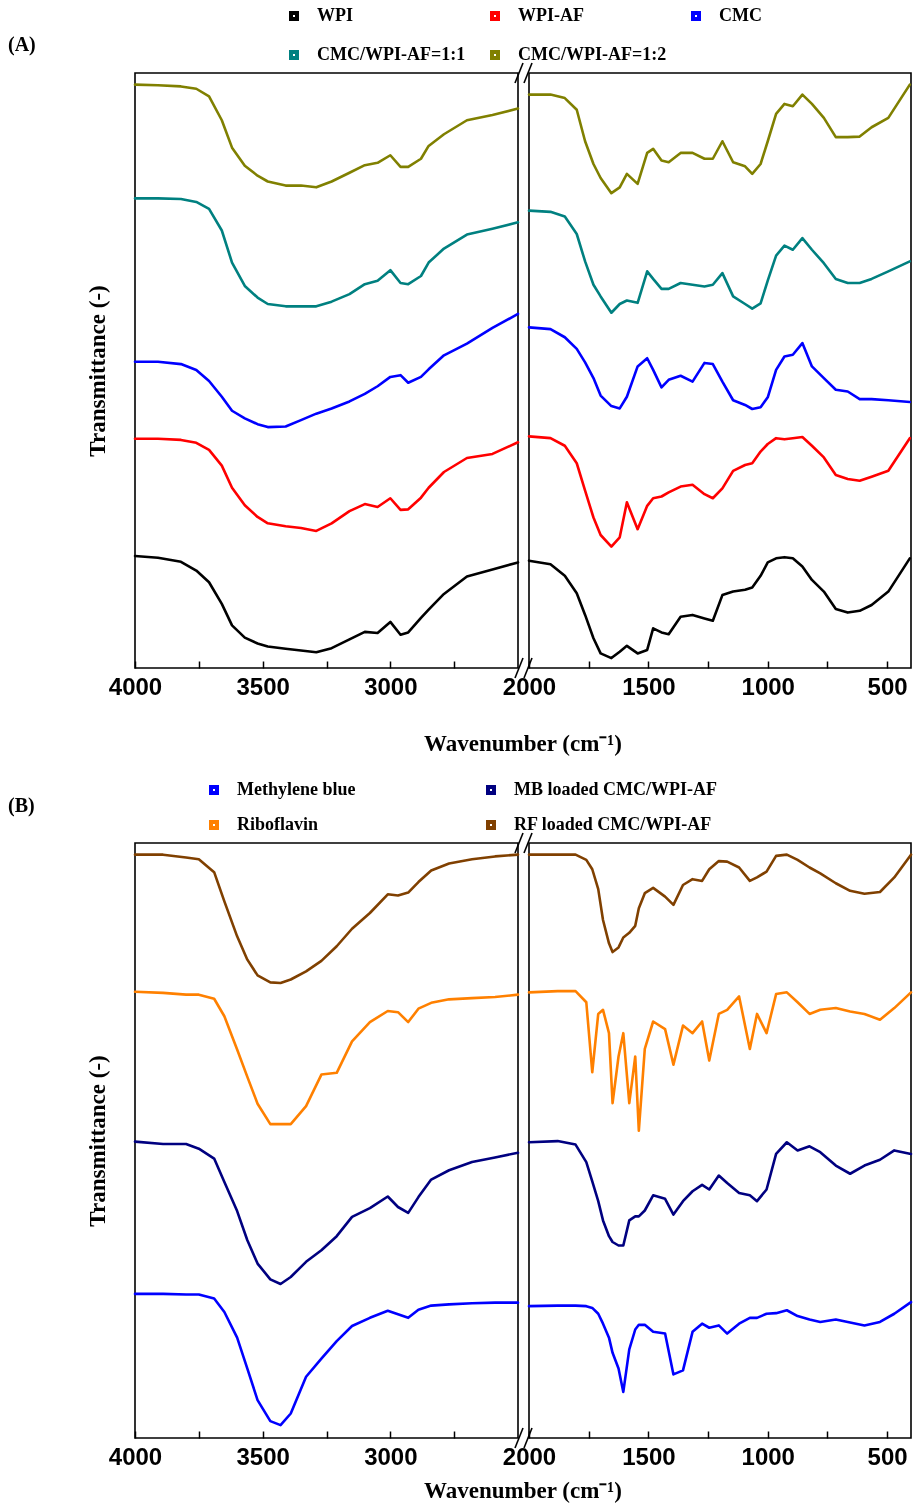 The width and height of the screenshot is (921, 1508). Describe the element at coordinates (391, 54) in the screenshot. I see `legend-label: CMC/WPI-AF=1:1` at that location.